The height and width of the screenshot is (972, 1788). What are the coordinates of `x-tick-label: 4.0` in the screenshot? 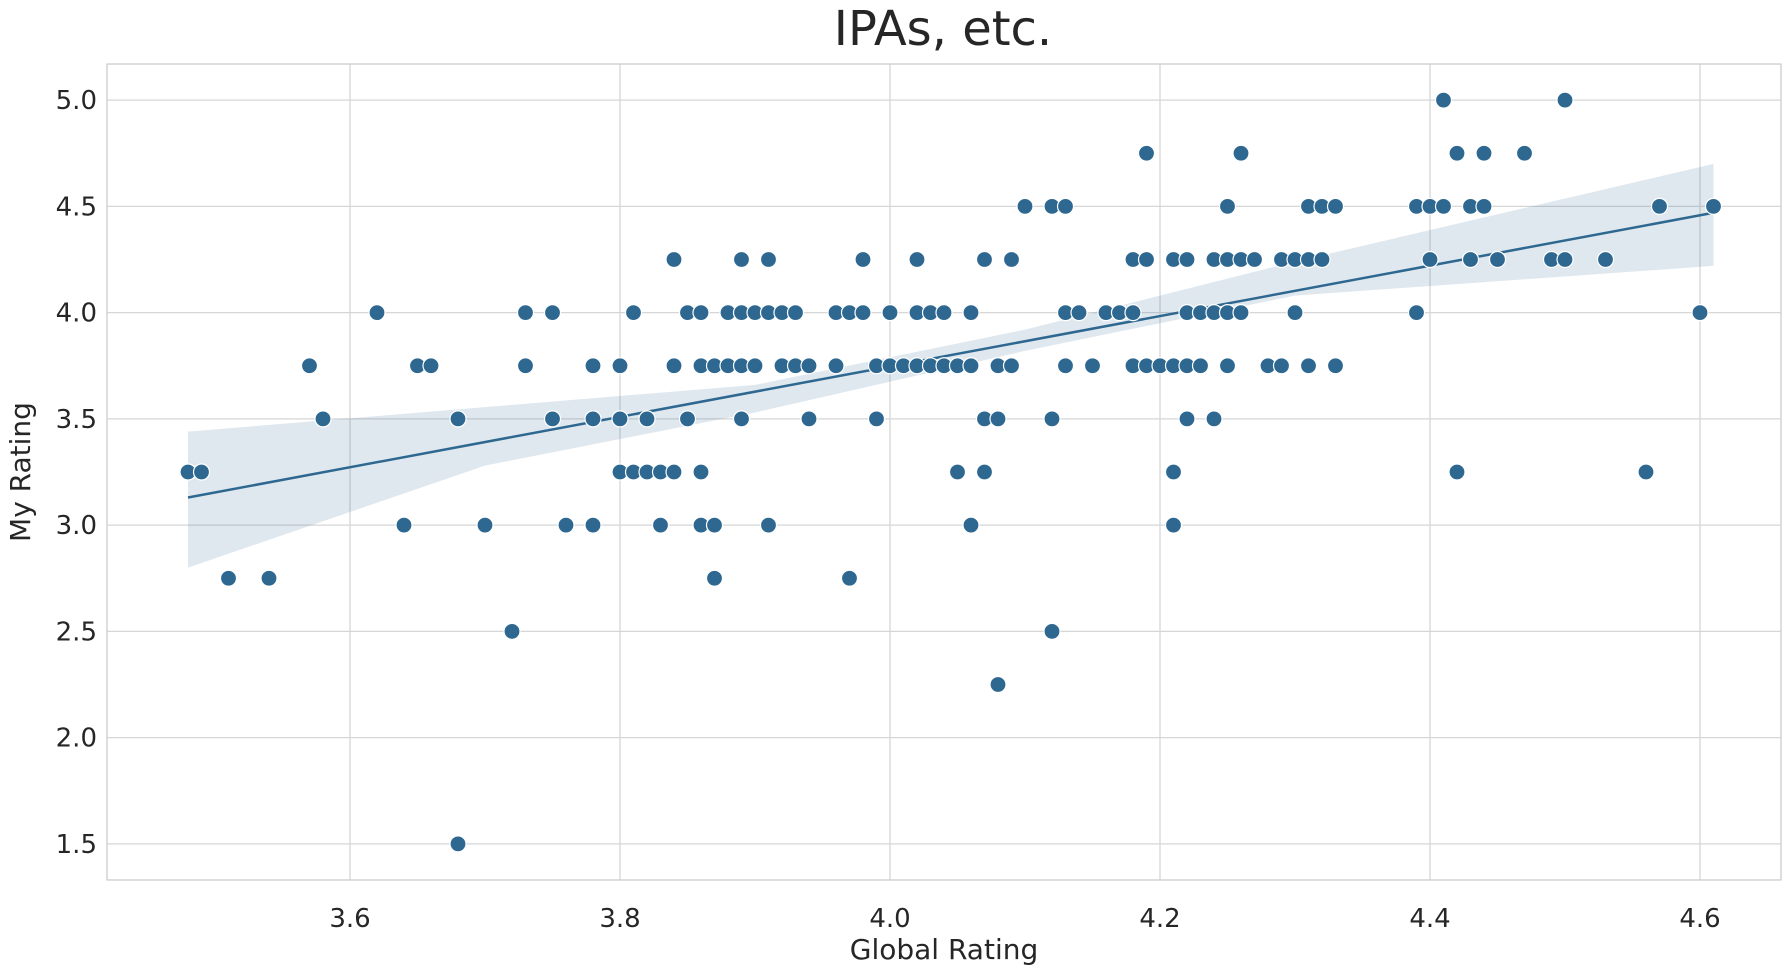 It's located at (889, 919).